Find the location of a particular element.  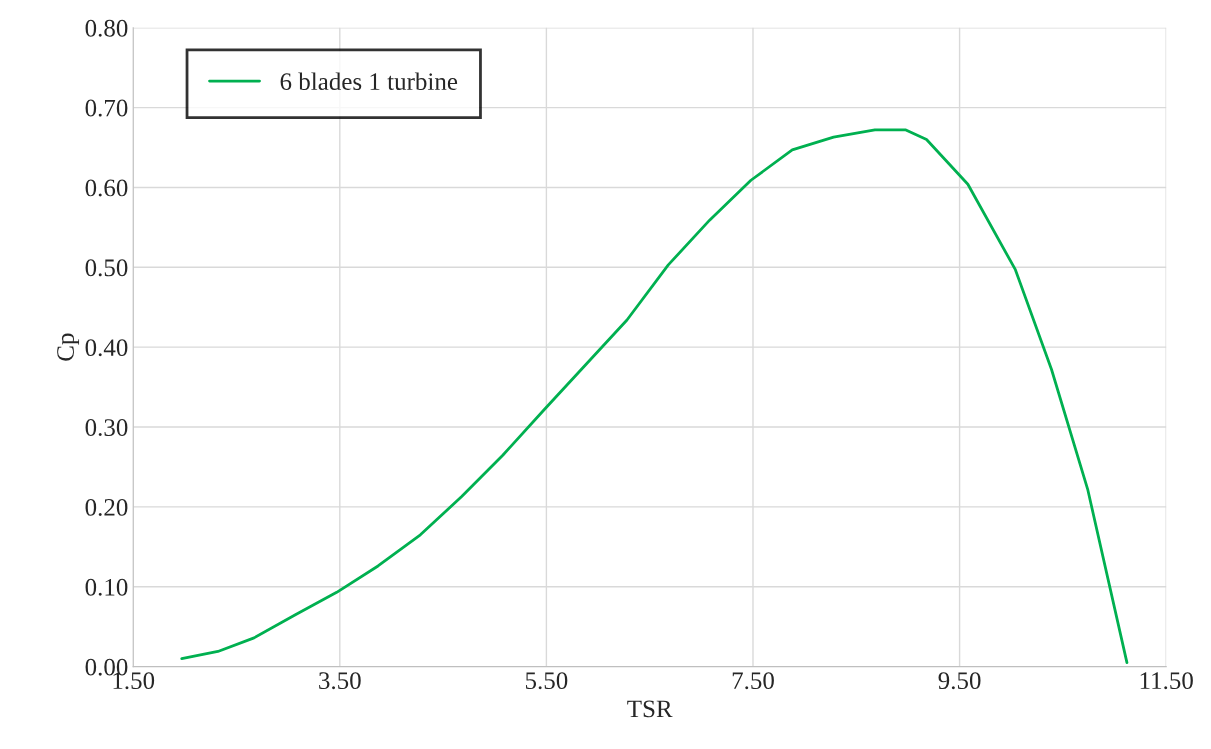

x-tick-label: 7.50 is located at coordinates (753, 681).